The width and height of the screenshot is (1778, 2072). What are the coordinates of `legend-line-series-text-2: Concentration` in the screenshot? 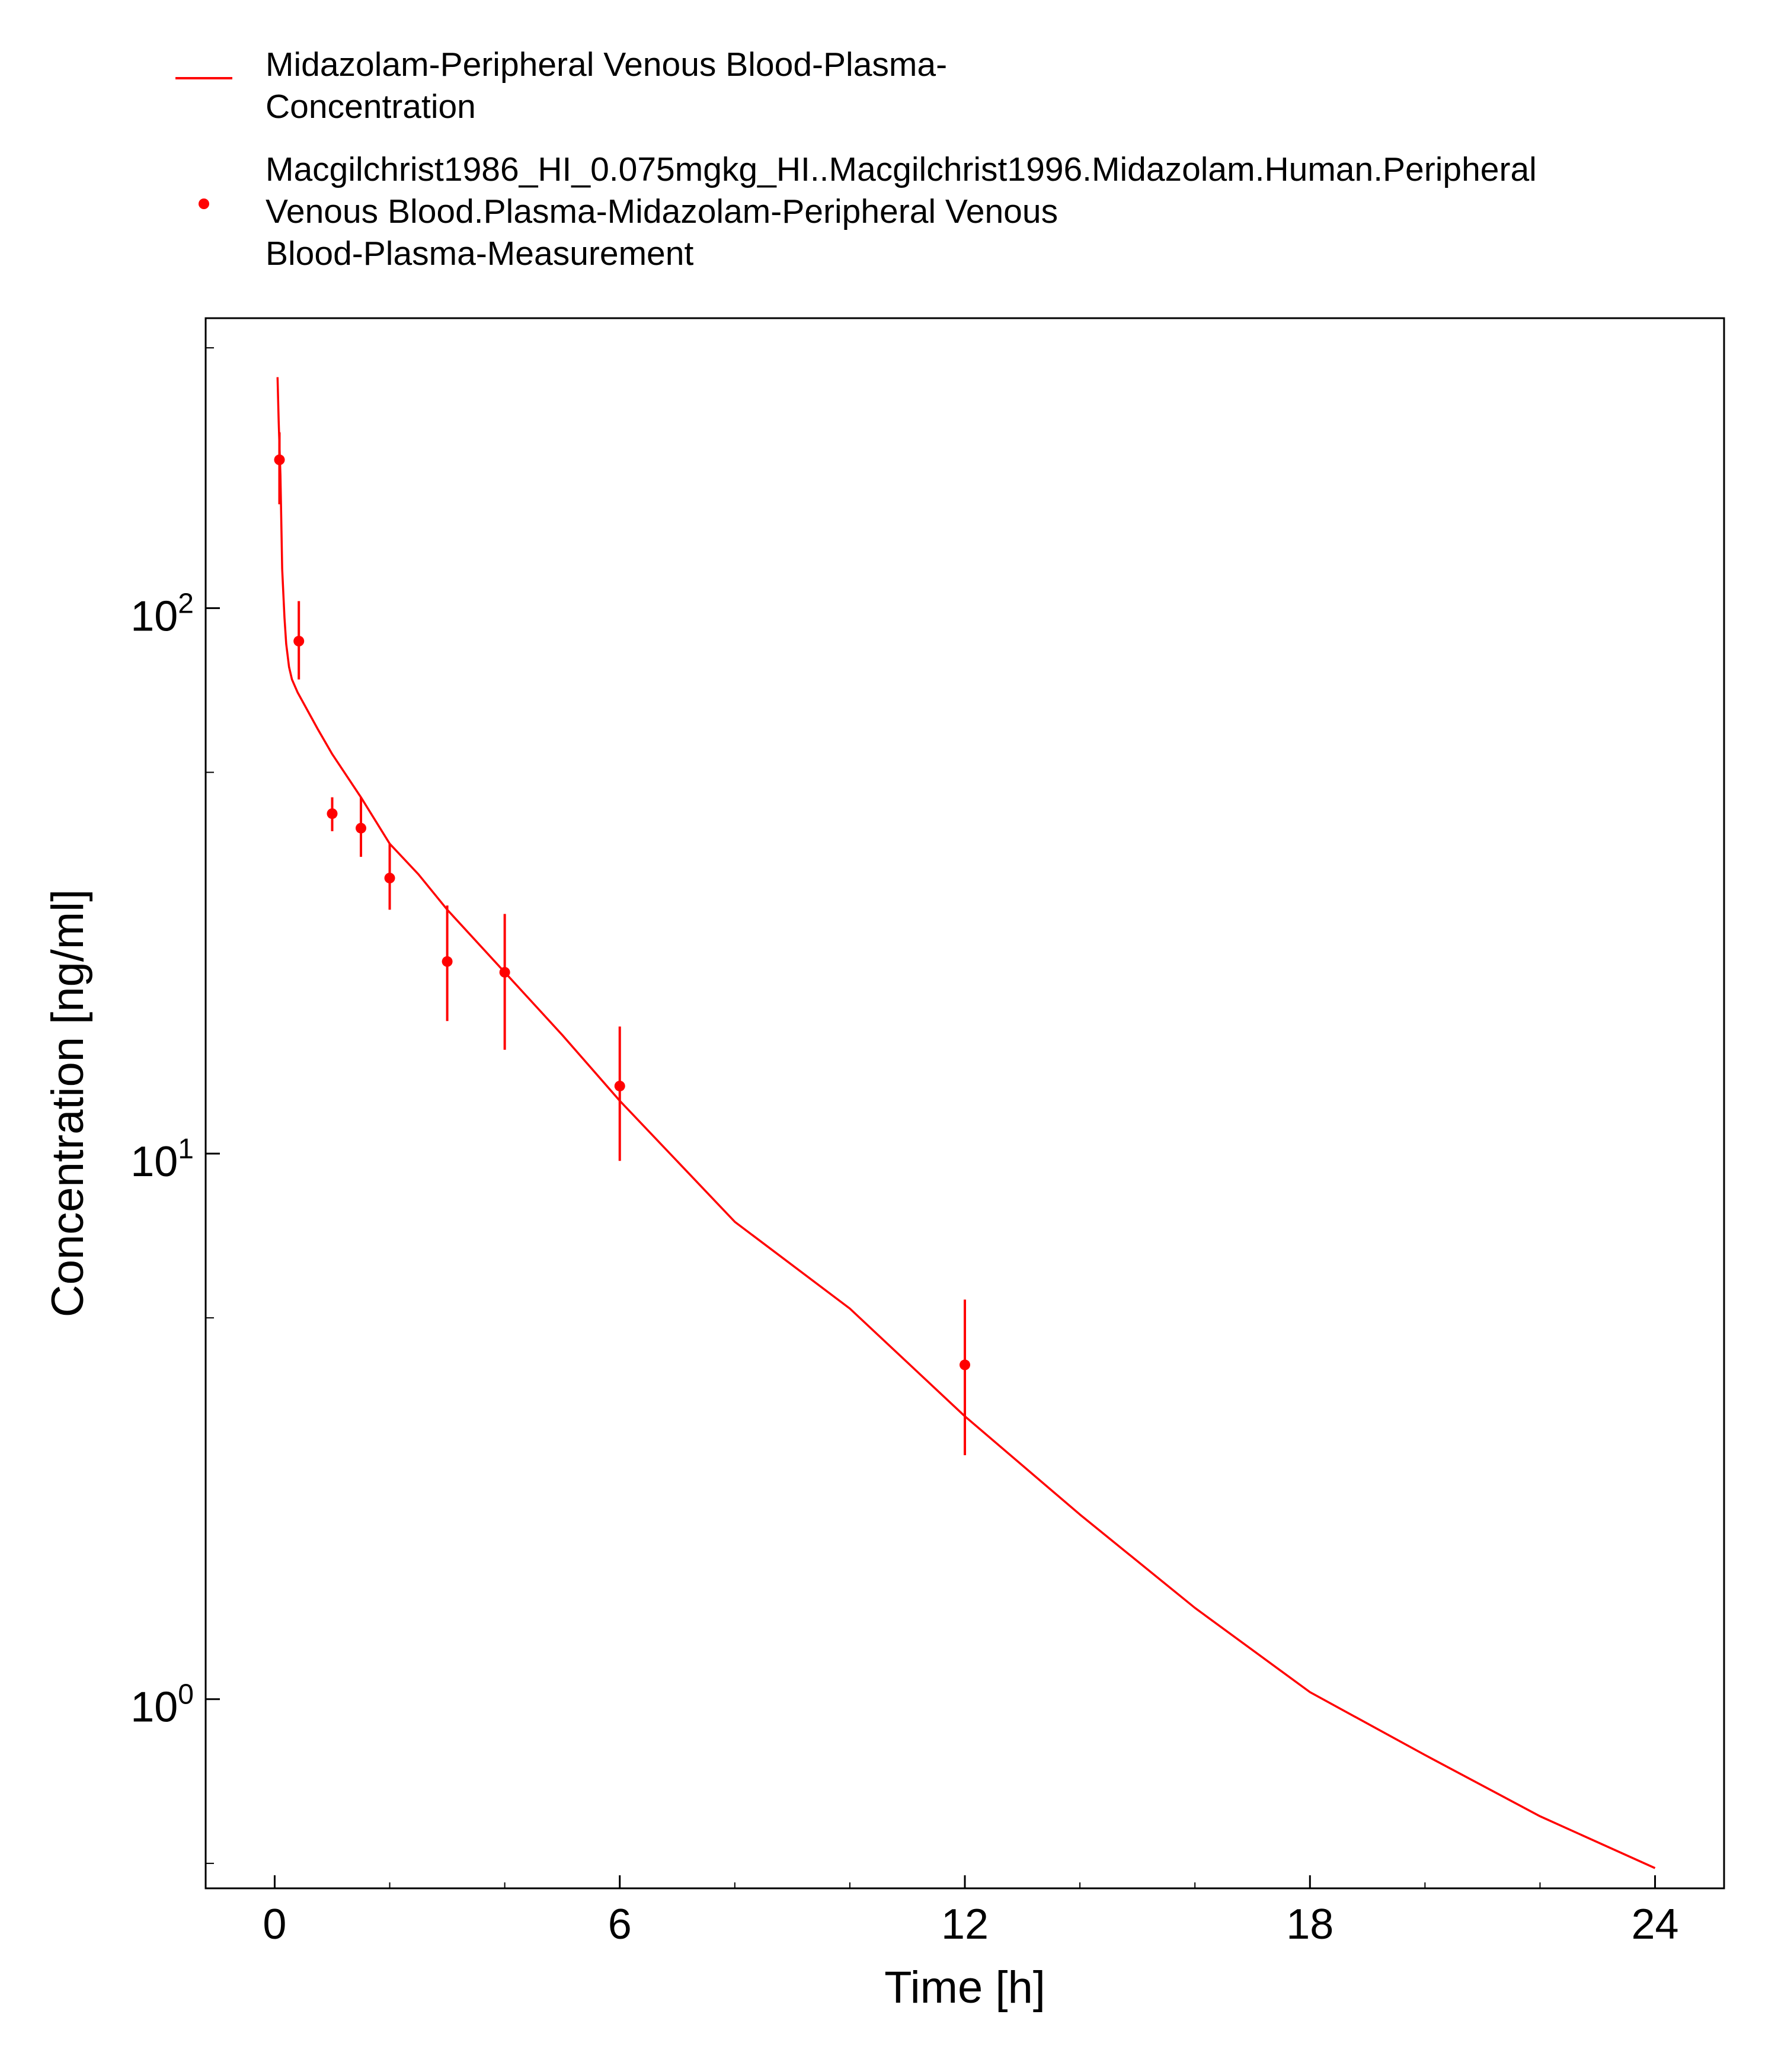 It's located at (371, 107).